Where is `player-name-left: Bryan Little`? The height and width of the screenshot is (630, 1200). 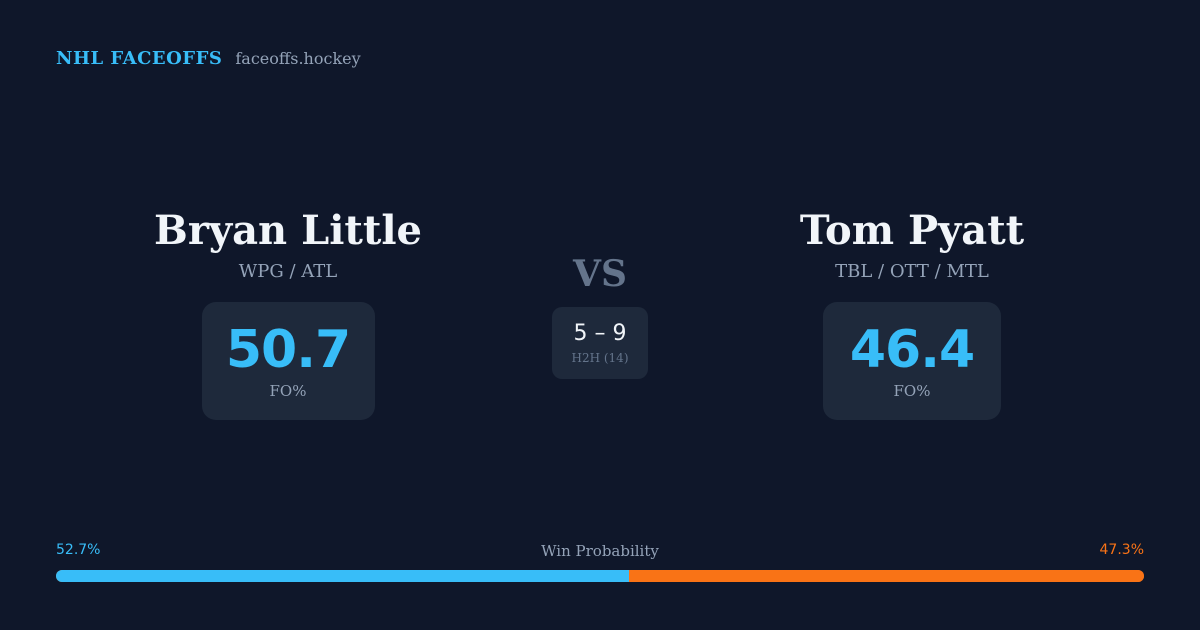 player-name-left: Bryan Little is located at coordinates (288, 230).